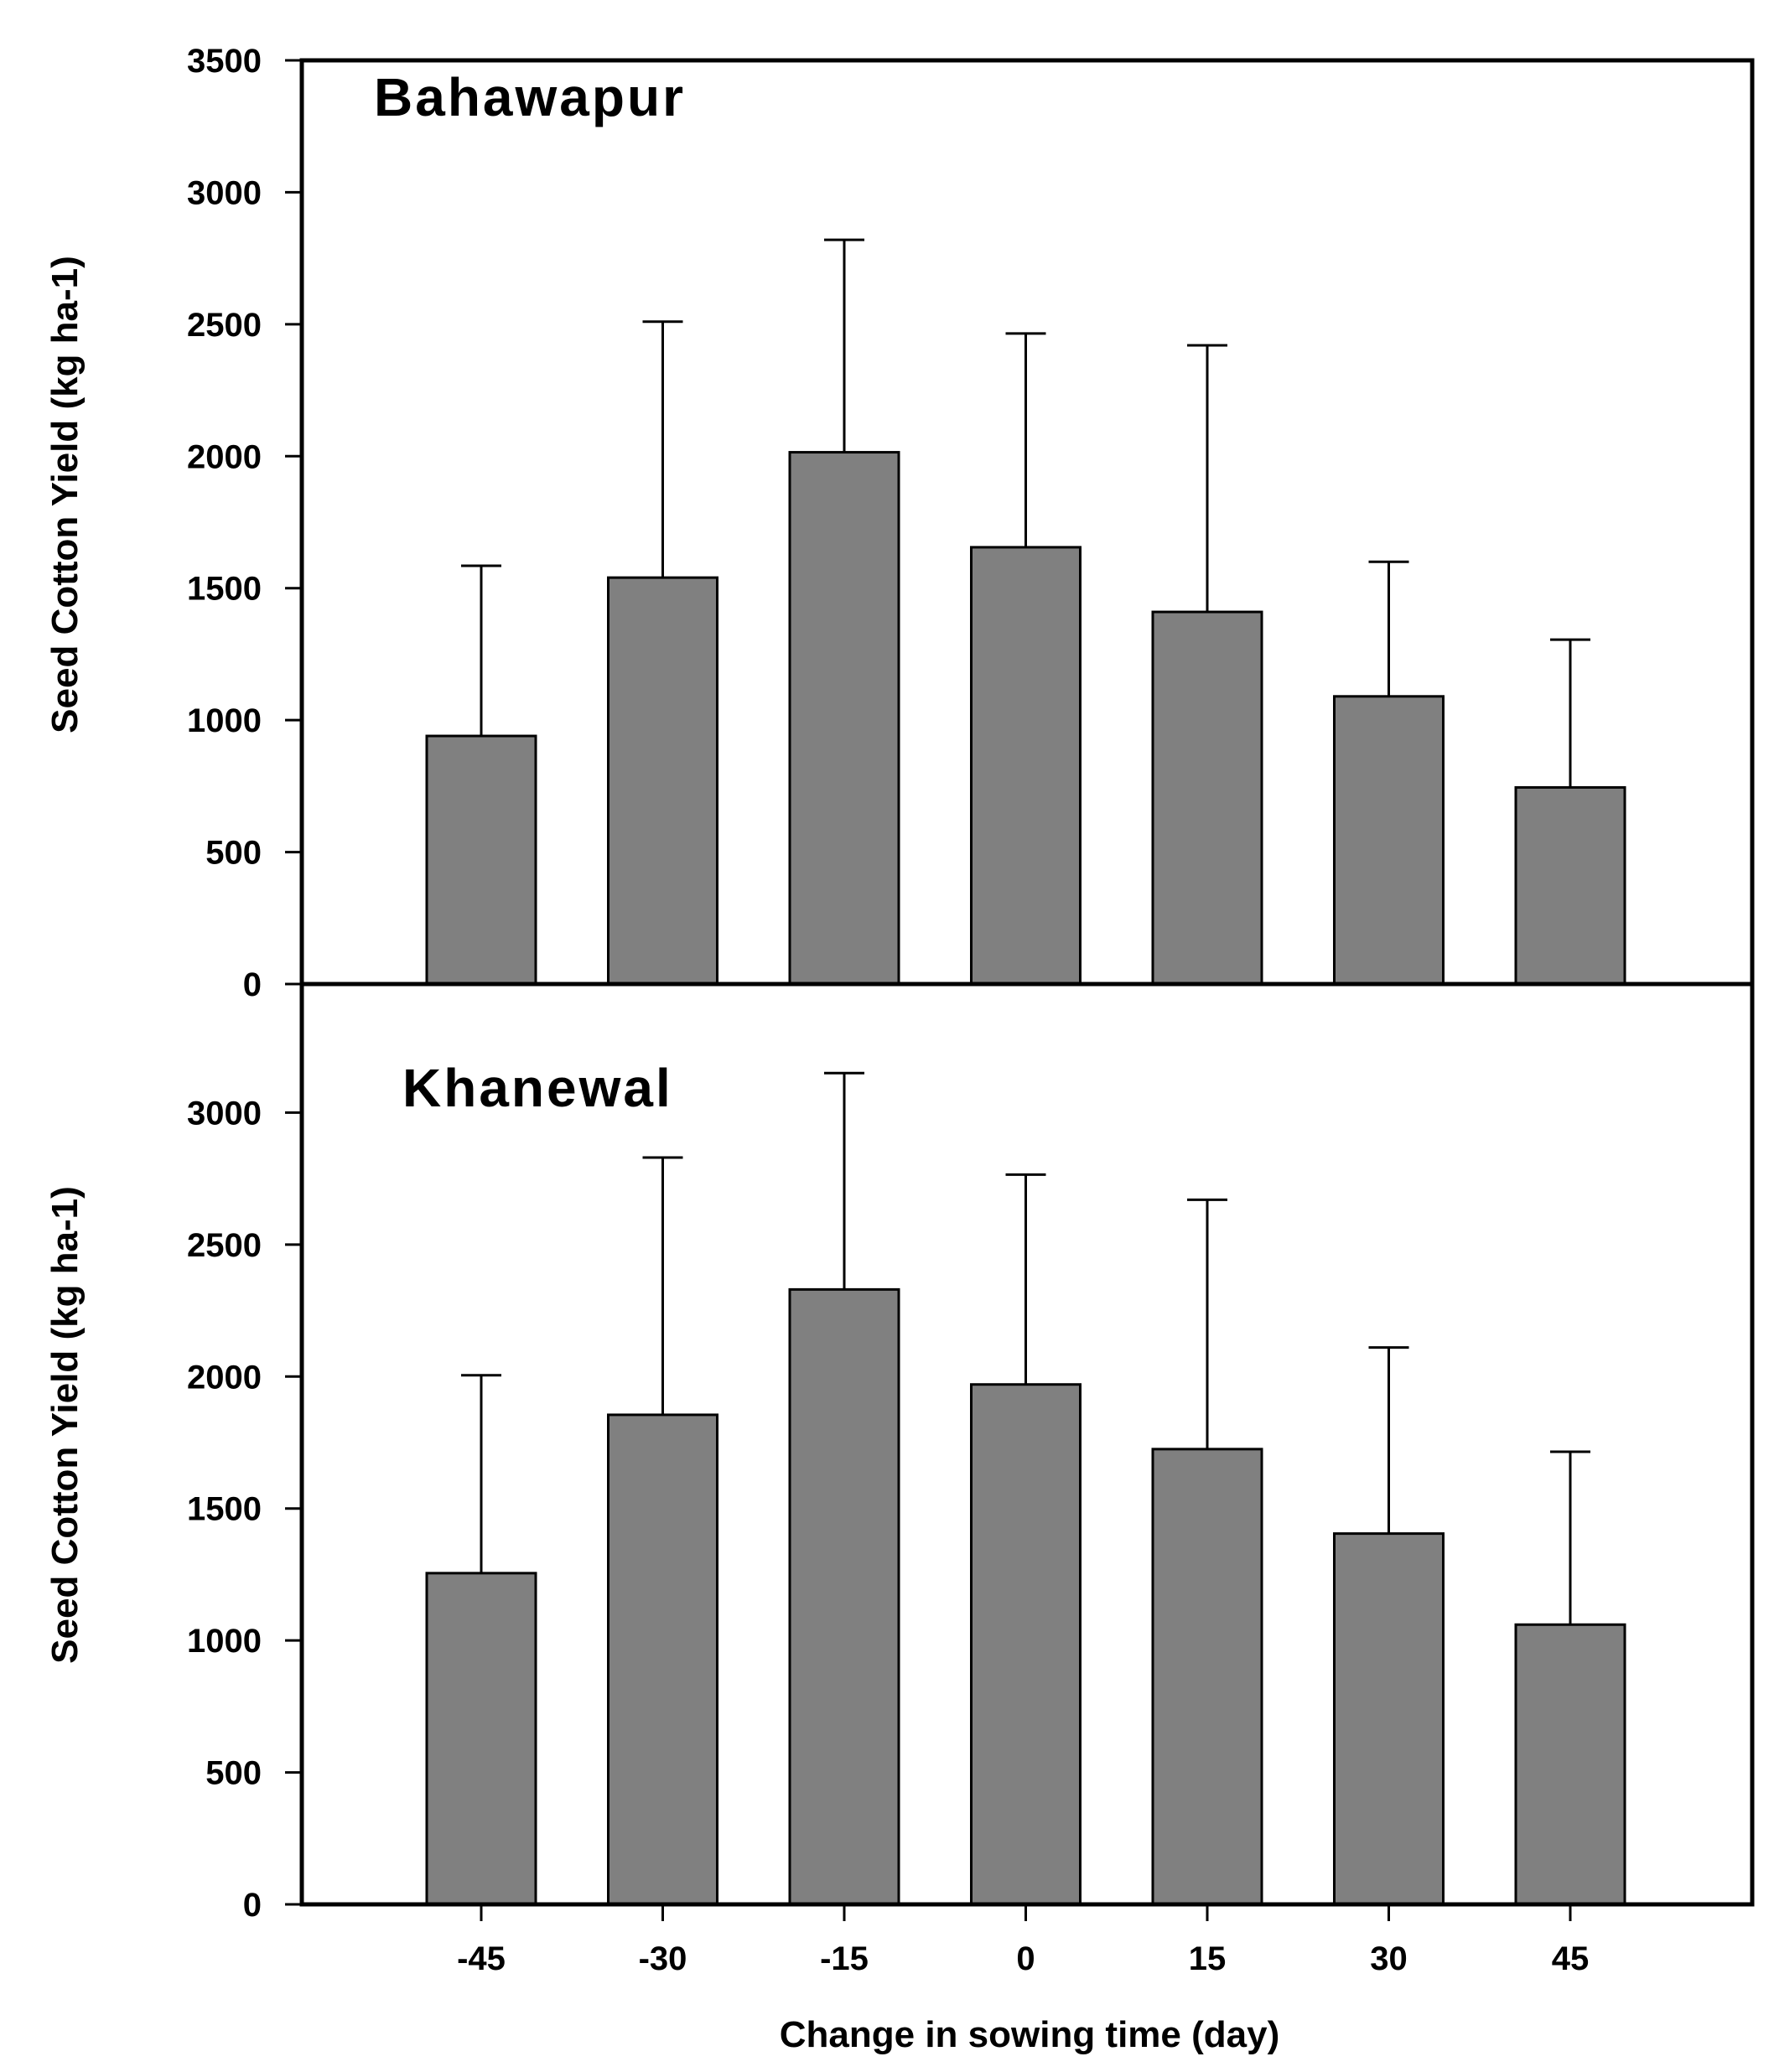 This screenshot has width=1774, height=2072. Describe the element at coordinates (537, 1088) in the screenshot. I see `panel-title-khanewal: Khanewal` at that location.